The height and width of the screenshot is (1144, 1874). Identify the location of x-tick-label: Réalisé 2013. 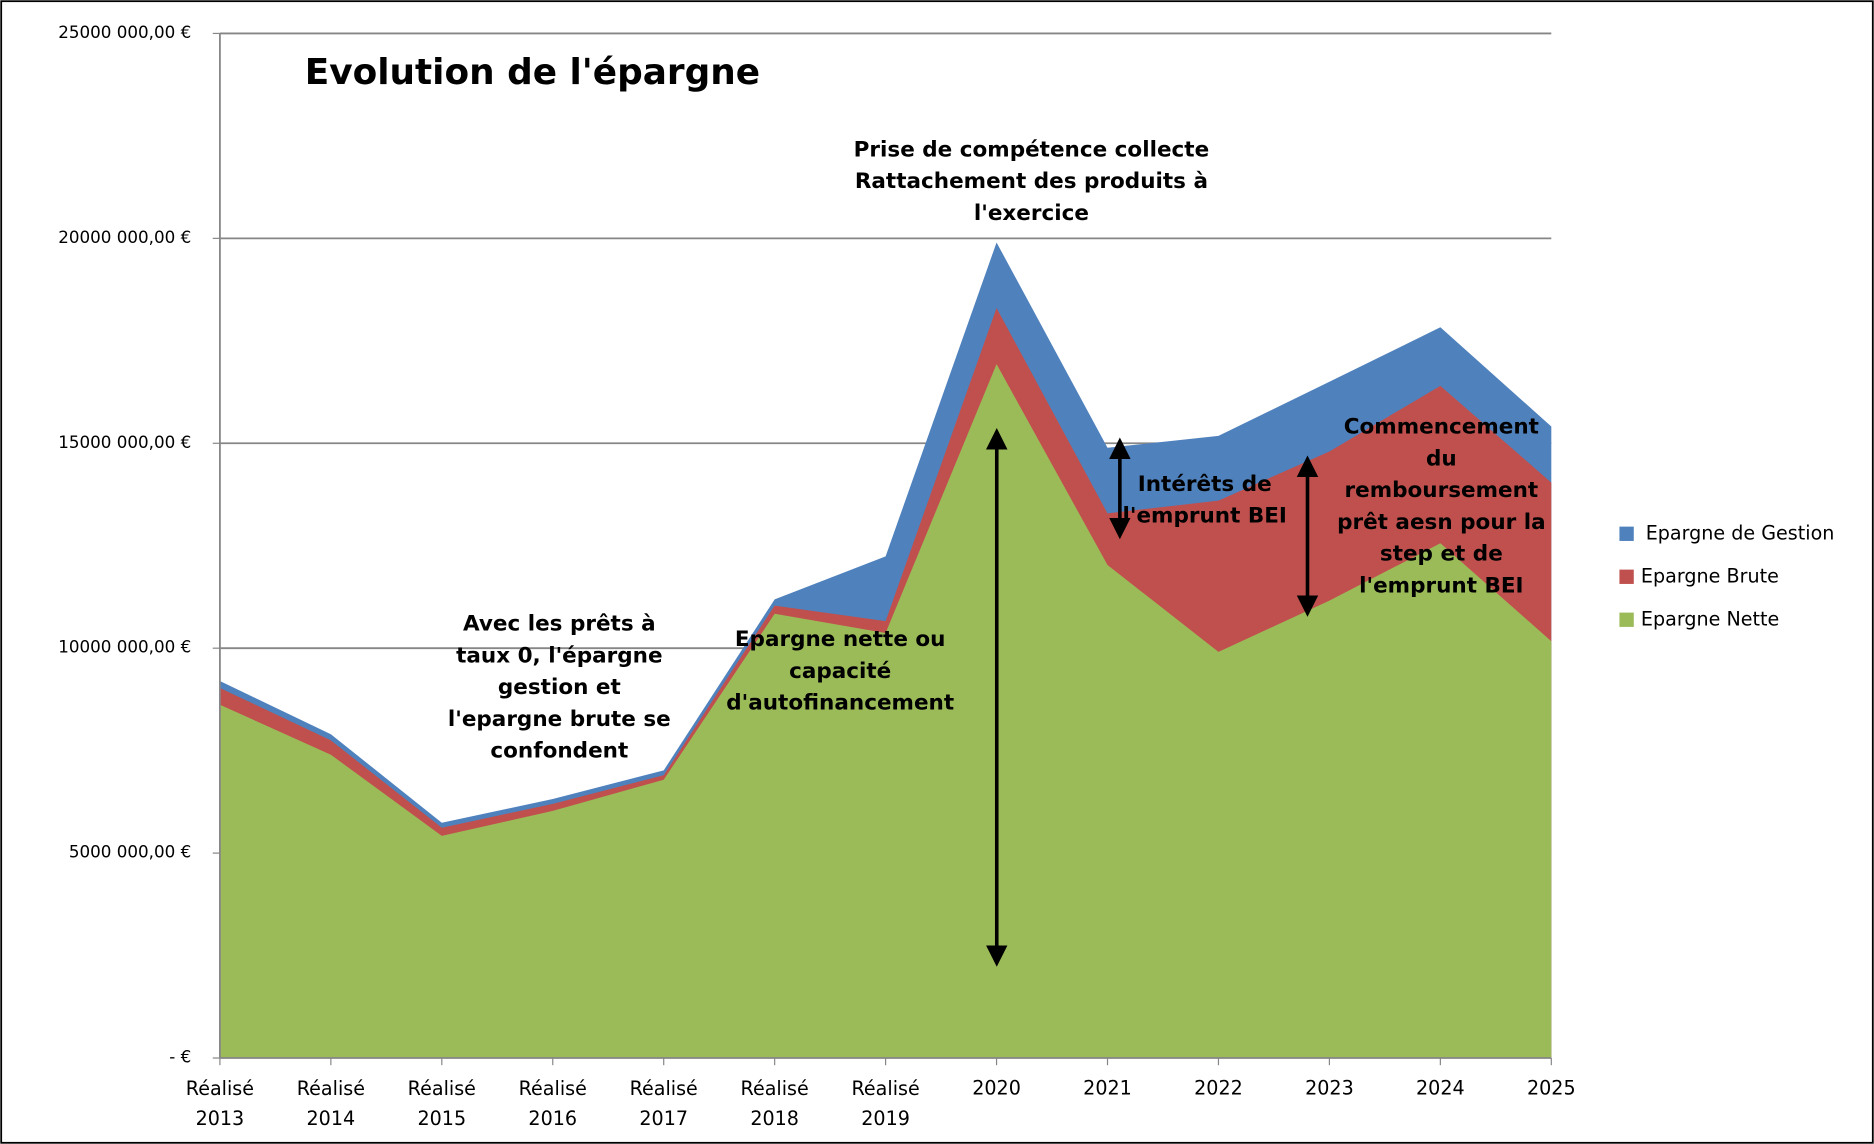
(220, 1103).